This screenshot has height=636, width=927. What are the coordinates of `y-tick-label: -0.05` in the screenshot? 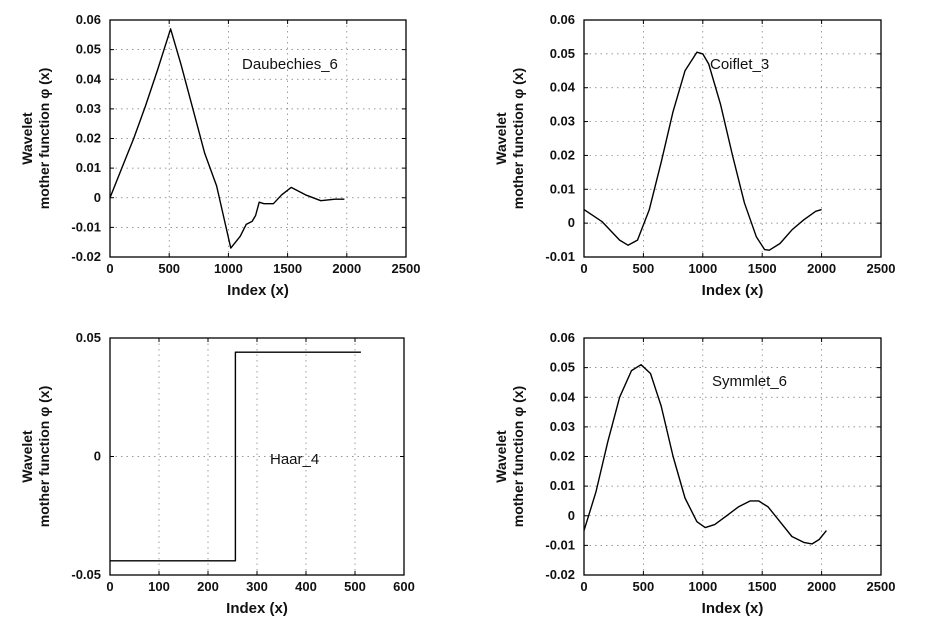 It's located at (86, 574).